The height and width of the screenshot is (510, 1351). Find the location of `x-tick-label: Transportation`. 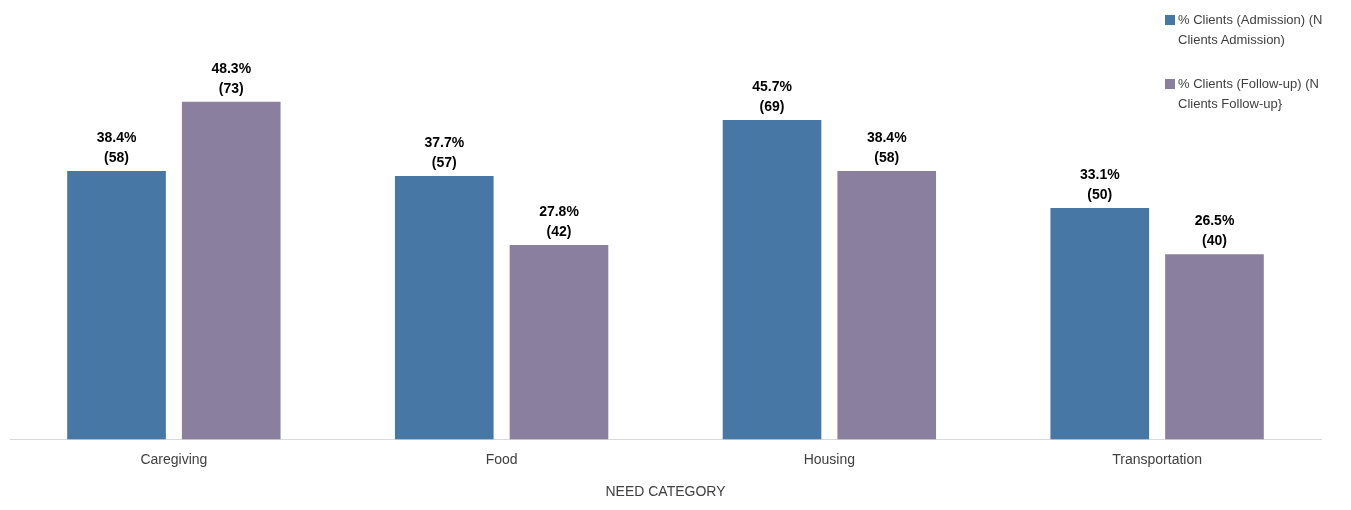

x-tick-label: Transportation is located at coordinates (1157, 458).